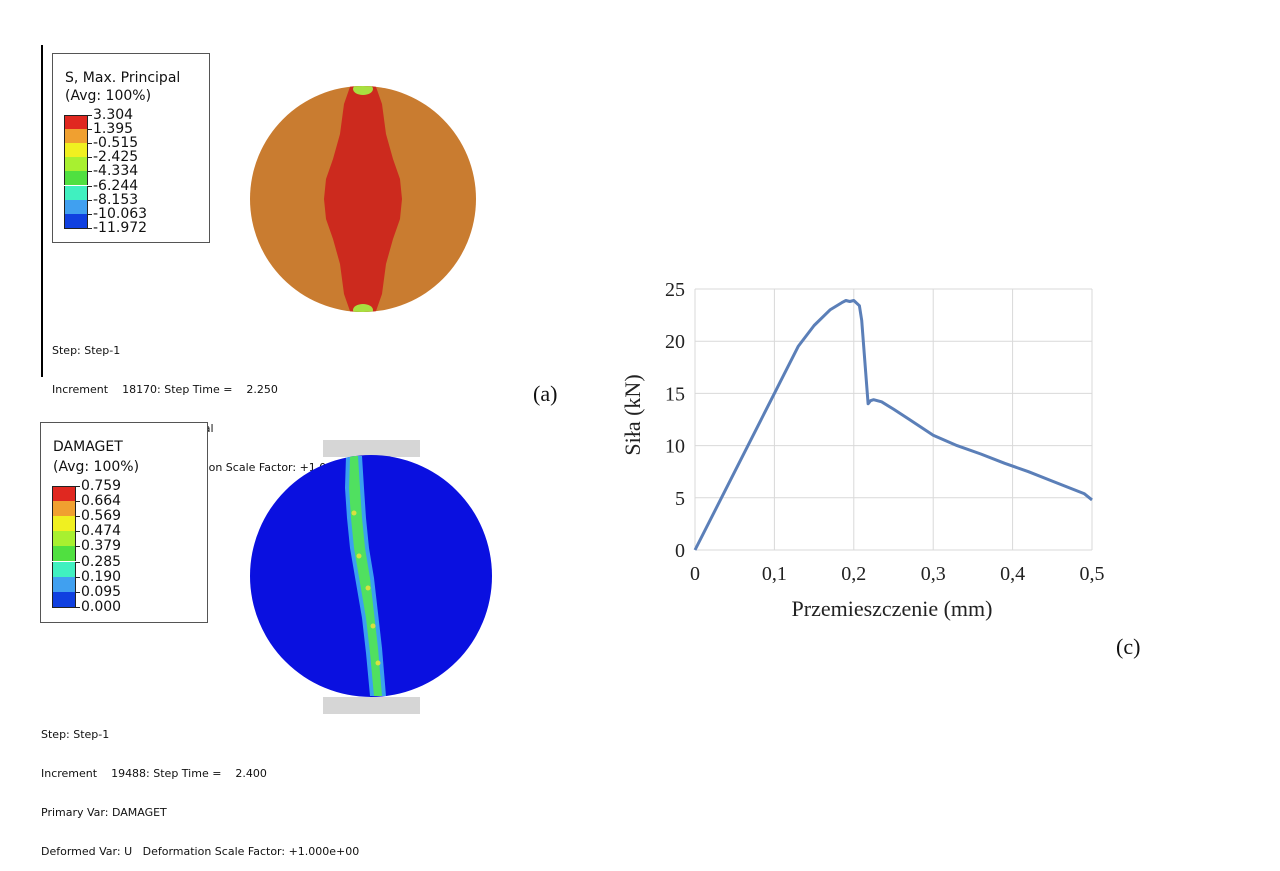  I want to click on chart-grid, so click(893, 419).